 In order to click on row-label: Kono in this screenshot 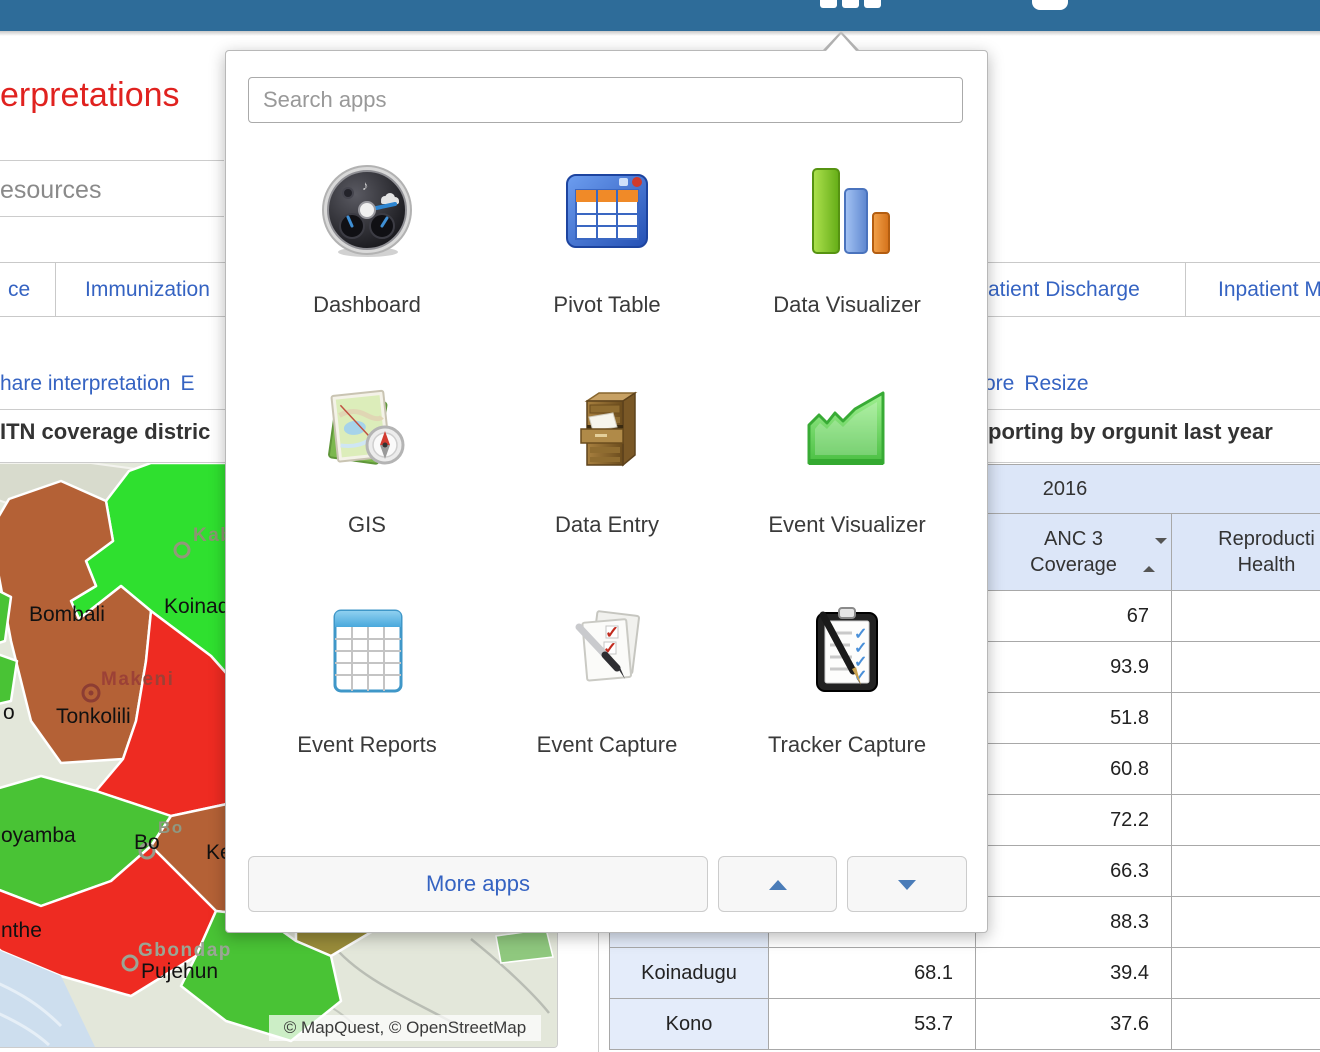, I will do `click(689, 1024)`.